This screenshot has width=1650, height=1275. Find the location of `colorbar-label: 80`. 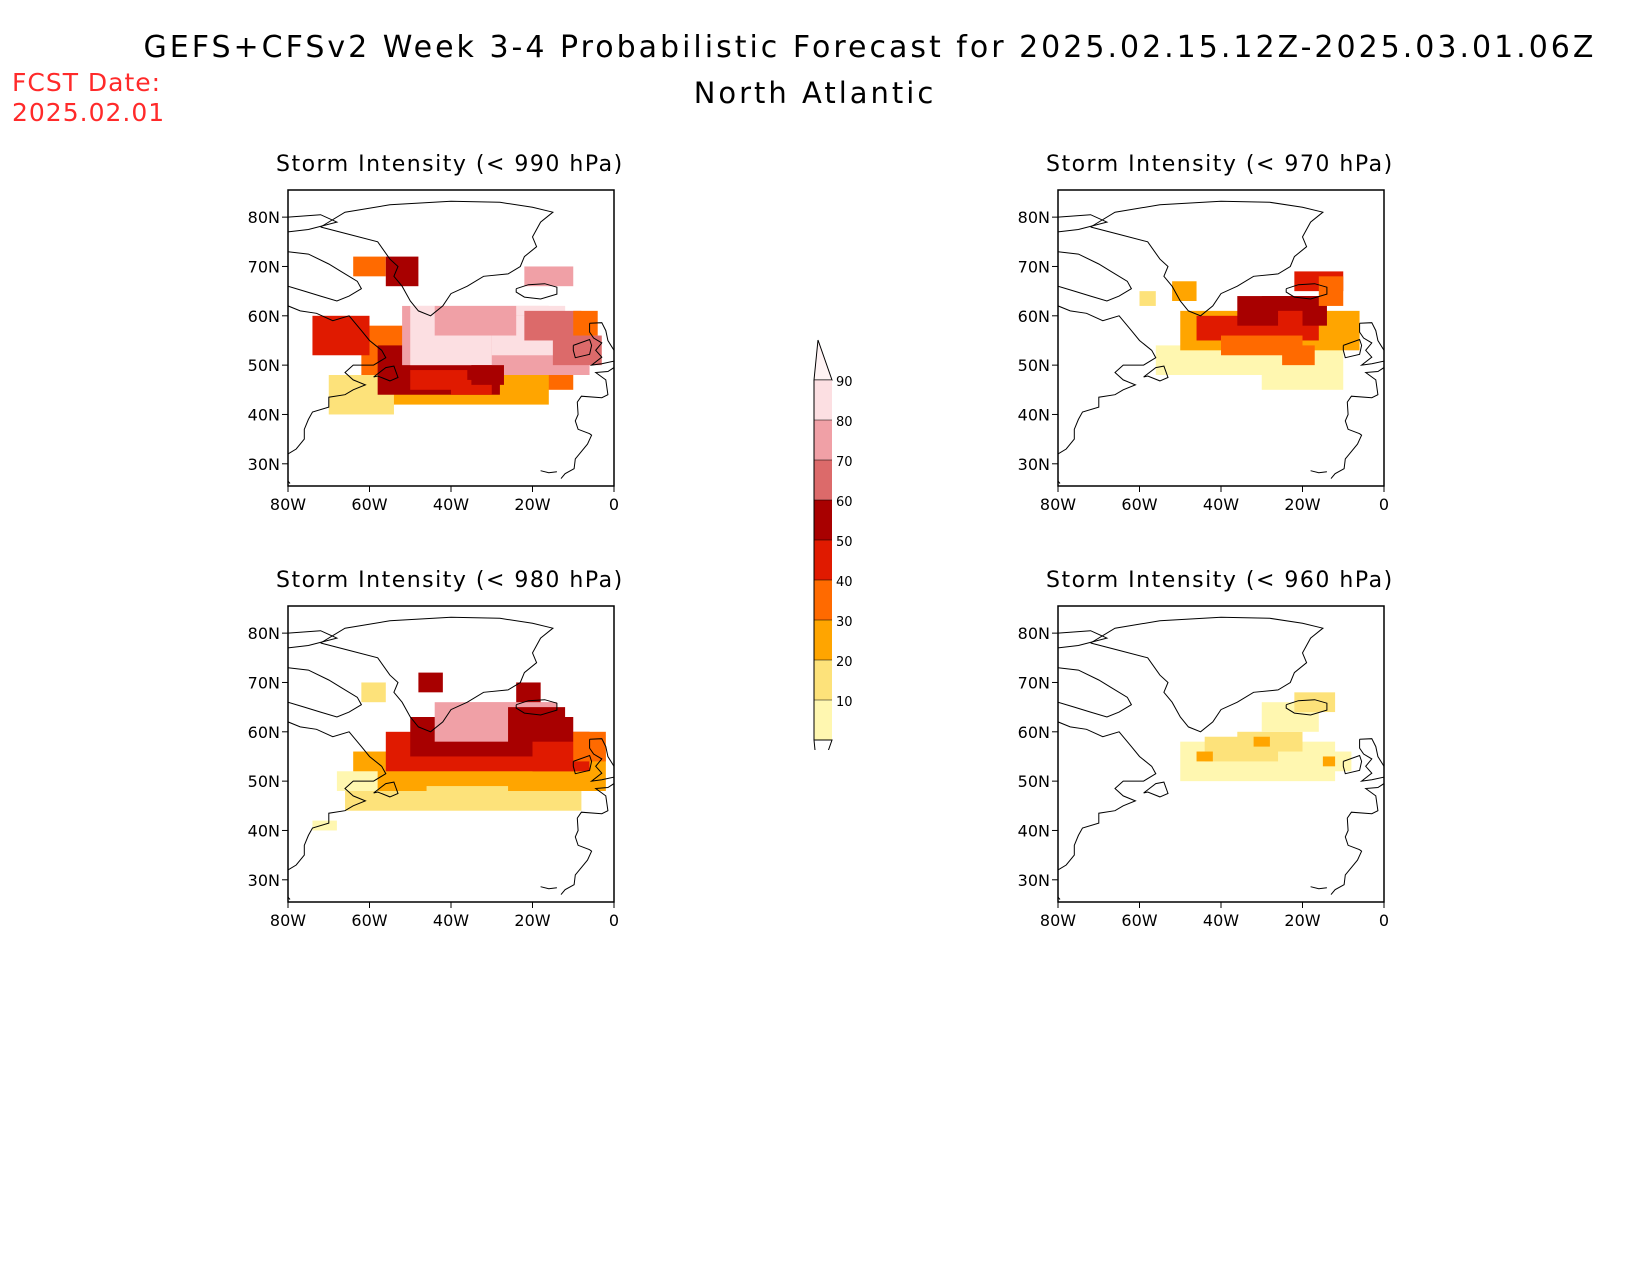

colorbar-label: 80 is located at coordinates (844, 422).